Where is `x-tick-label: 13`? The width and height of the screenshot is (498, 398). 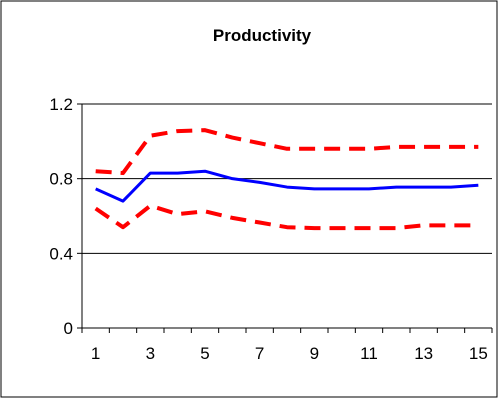 x-tick-label: 13 is located at coordinates (423, 353).